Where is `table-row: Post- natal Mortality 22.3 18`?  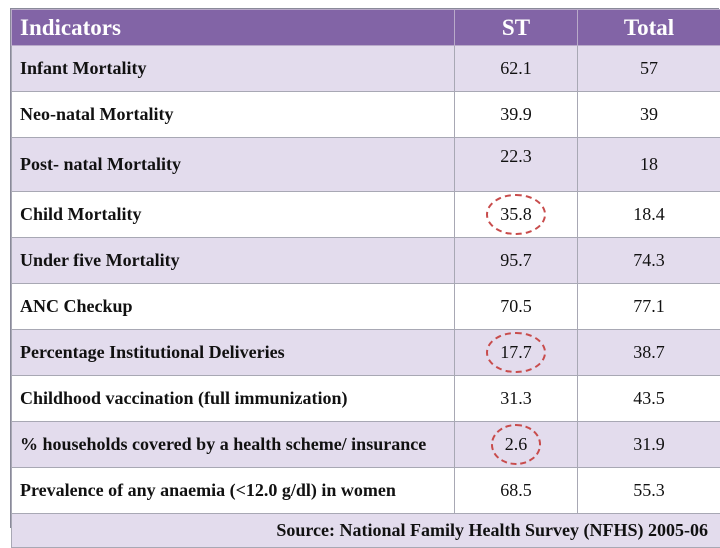
table-row: Post- natal Mortality 22.3 18 is located at coordinates (366, 165).